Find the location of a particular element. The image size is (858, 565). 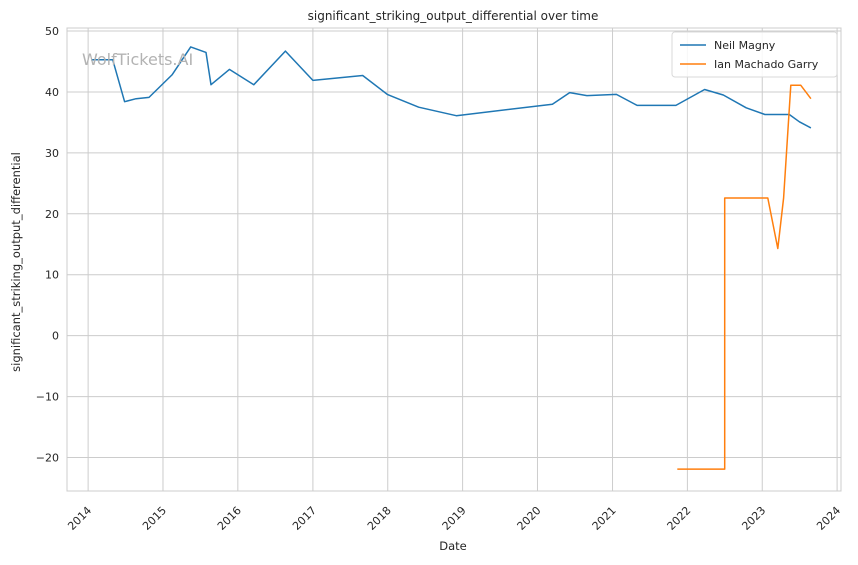

legend-label-neil-magny: Neil Magny is located at coordinates (745, 45).